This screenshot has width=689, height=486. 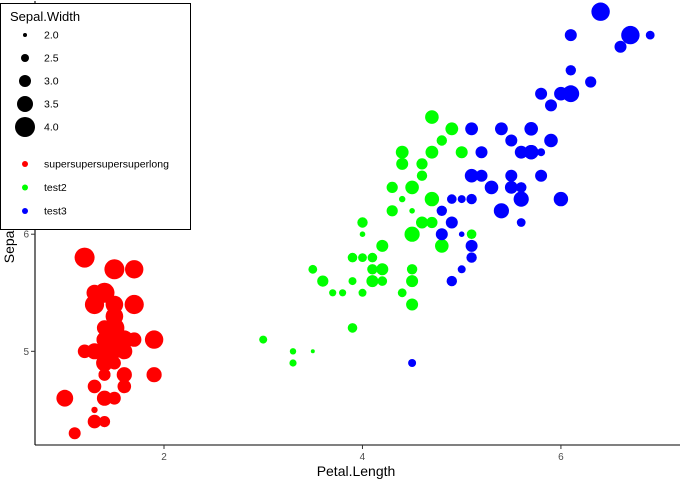 I want to click on y-tick-label: 5, so click(x=26, y=352).